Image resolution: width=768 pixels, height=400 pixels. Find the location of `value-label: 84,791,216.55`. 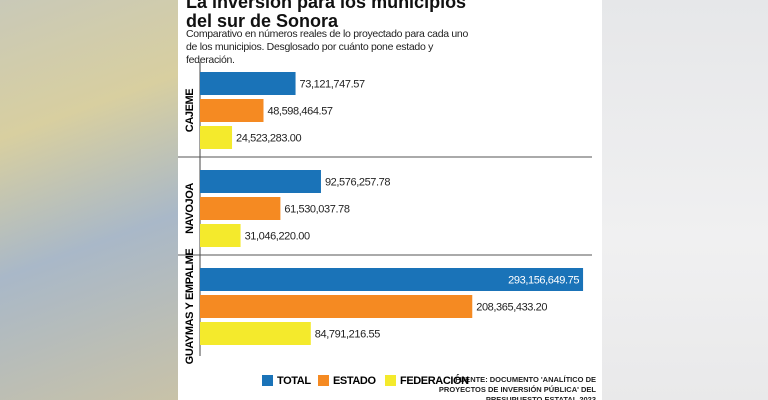

value-label: 84,791,216.55 is located at coordinates (347, 334).